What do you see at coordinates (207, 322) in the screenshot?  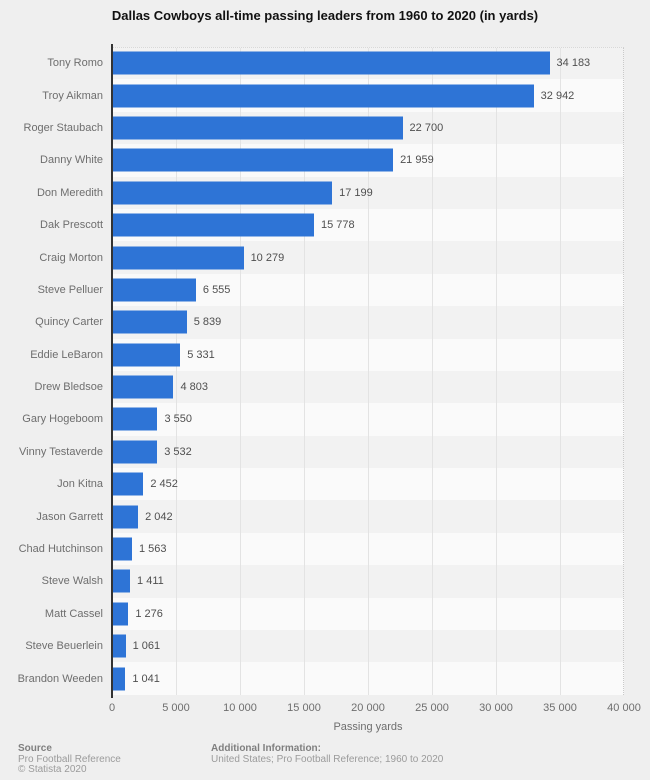 I see `bar-value-label: 5 839` at bounding box center [207, 322].